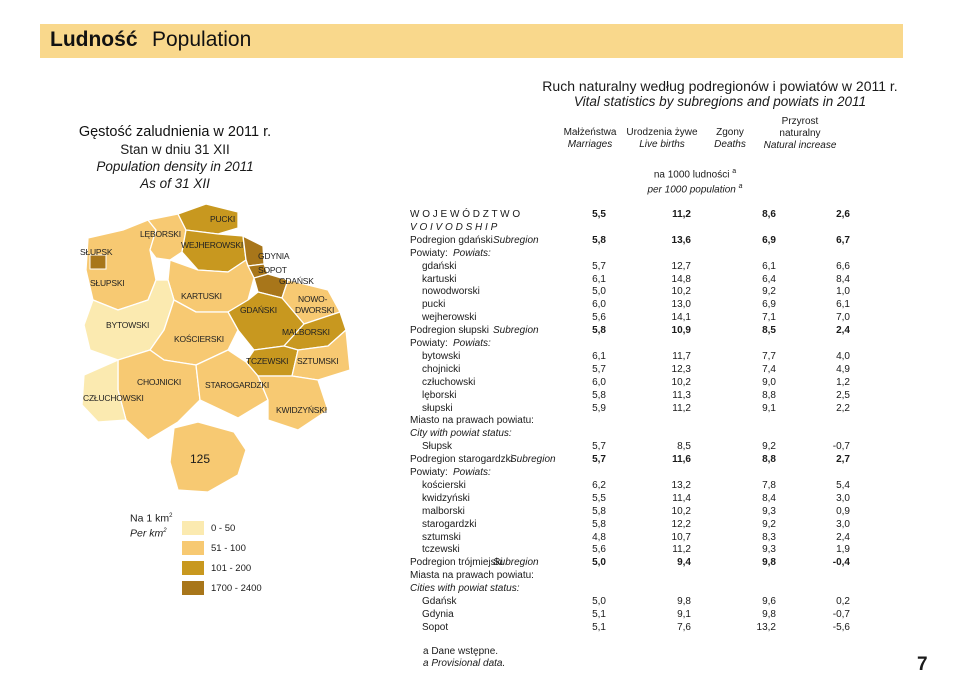  What do you see at coordinates (681, 240) in the screenshot?
I see `row-value: 13,6` at bounding box center [681, 240].